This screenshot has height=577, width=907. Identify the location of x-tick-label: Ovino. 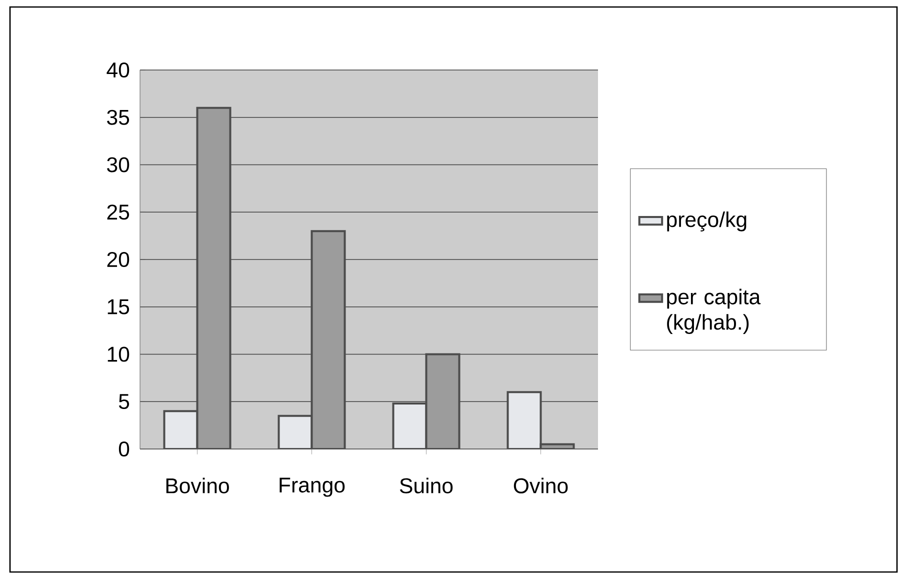
(541, 486).